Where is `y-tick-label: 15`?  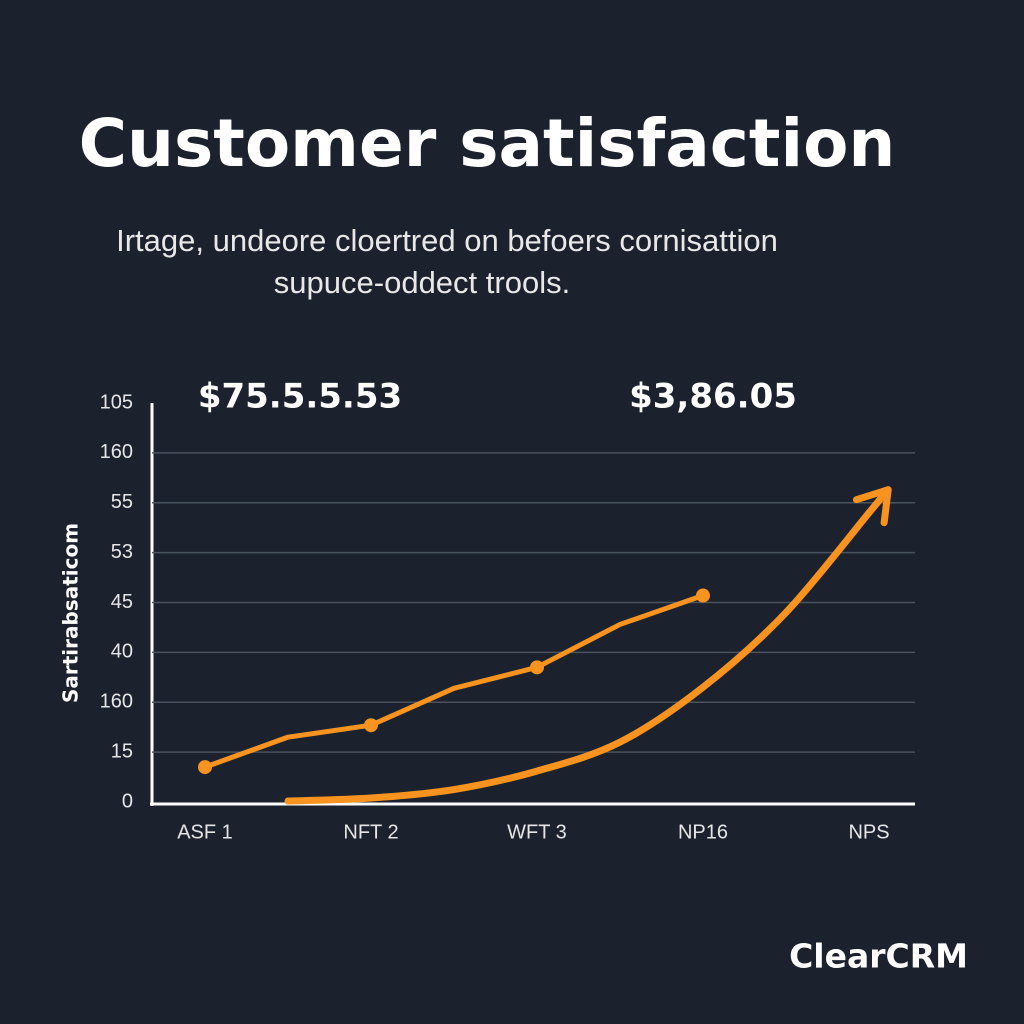
y-tick-label: 15 is located at coordinates (122, 751).